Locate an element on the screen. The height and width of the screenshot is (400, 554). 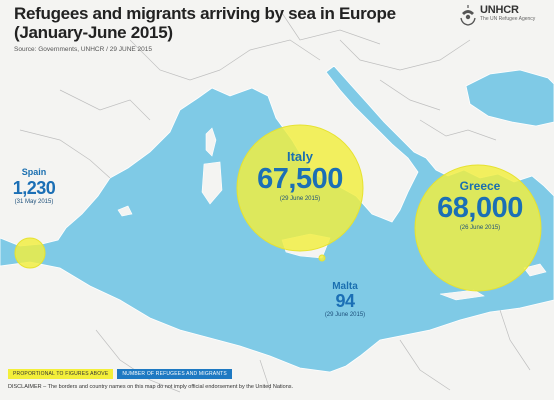
country-name: Malta is located at coordinates (345, 286).